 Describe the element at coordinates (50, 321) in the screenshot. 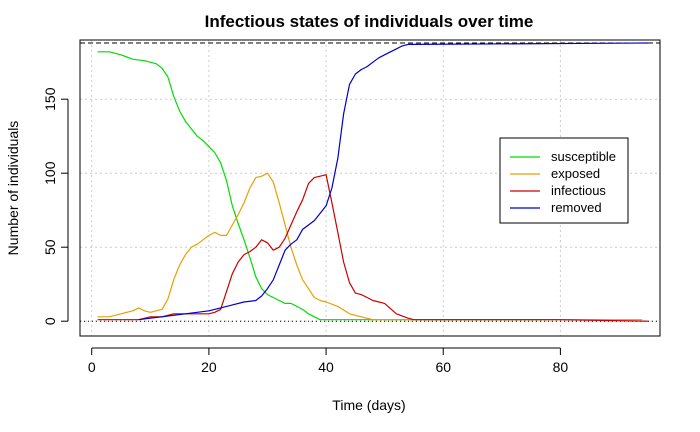

I see `y-tick-label: 0` at that location.